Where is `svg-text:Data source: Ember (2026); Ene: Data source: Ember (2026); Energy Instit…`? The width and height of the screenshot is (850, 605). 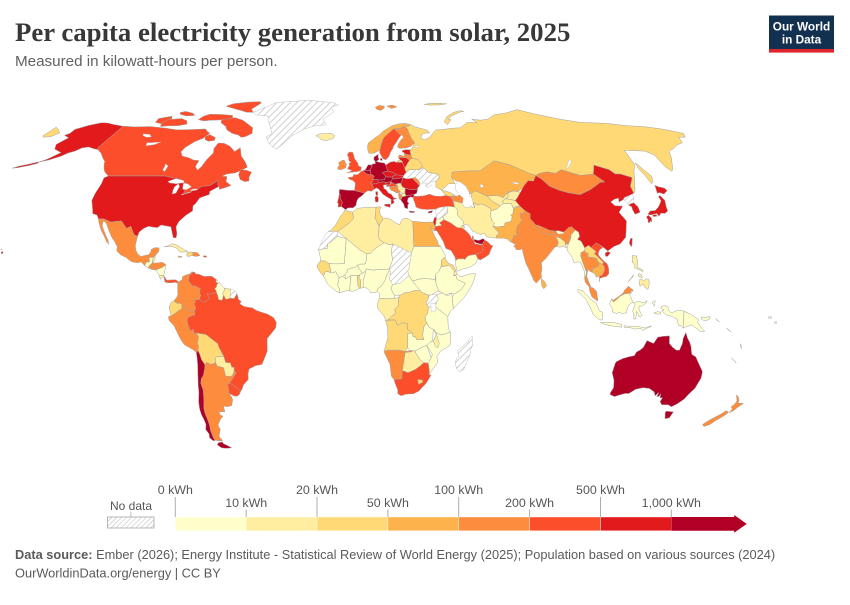
svg-text:Data source: Ember (2026); Ene: Data source: Ember (2026); Energy Instit… is located at coordinates (395, 554).